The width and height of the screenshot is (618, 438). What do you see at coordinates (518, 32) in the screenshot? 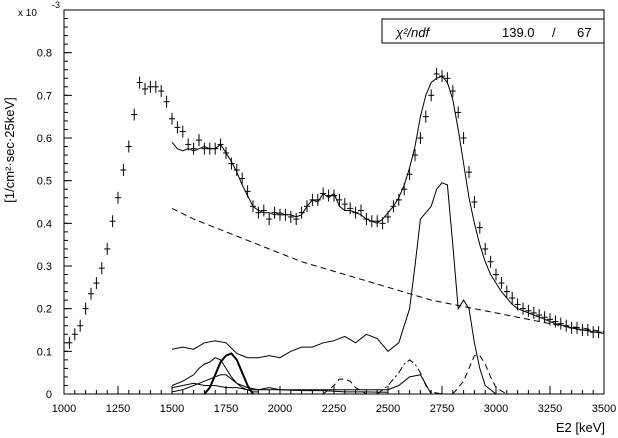
I see `stat-box-chi2: 139.0` at bounding box center [518, 32].